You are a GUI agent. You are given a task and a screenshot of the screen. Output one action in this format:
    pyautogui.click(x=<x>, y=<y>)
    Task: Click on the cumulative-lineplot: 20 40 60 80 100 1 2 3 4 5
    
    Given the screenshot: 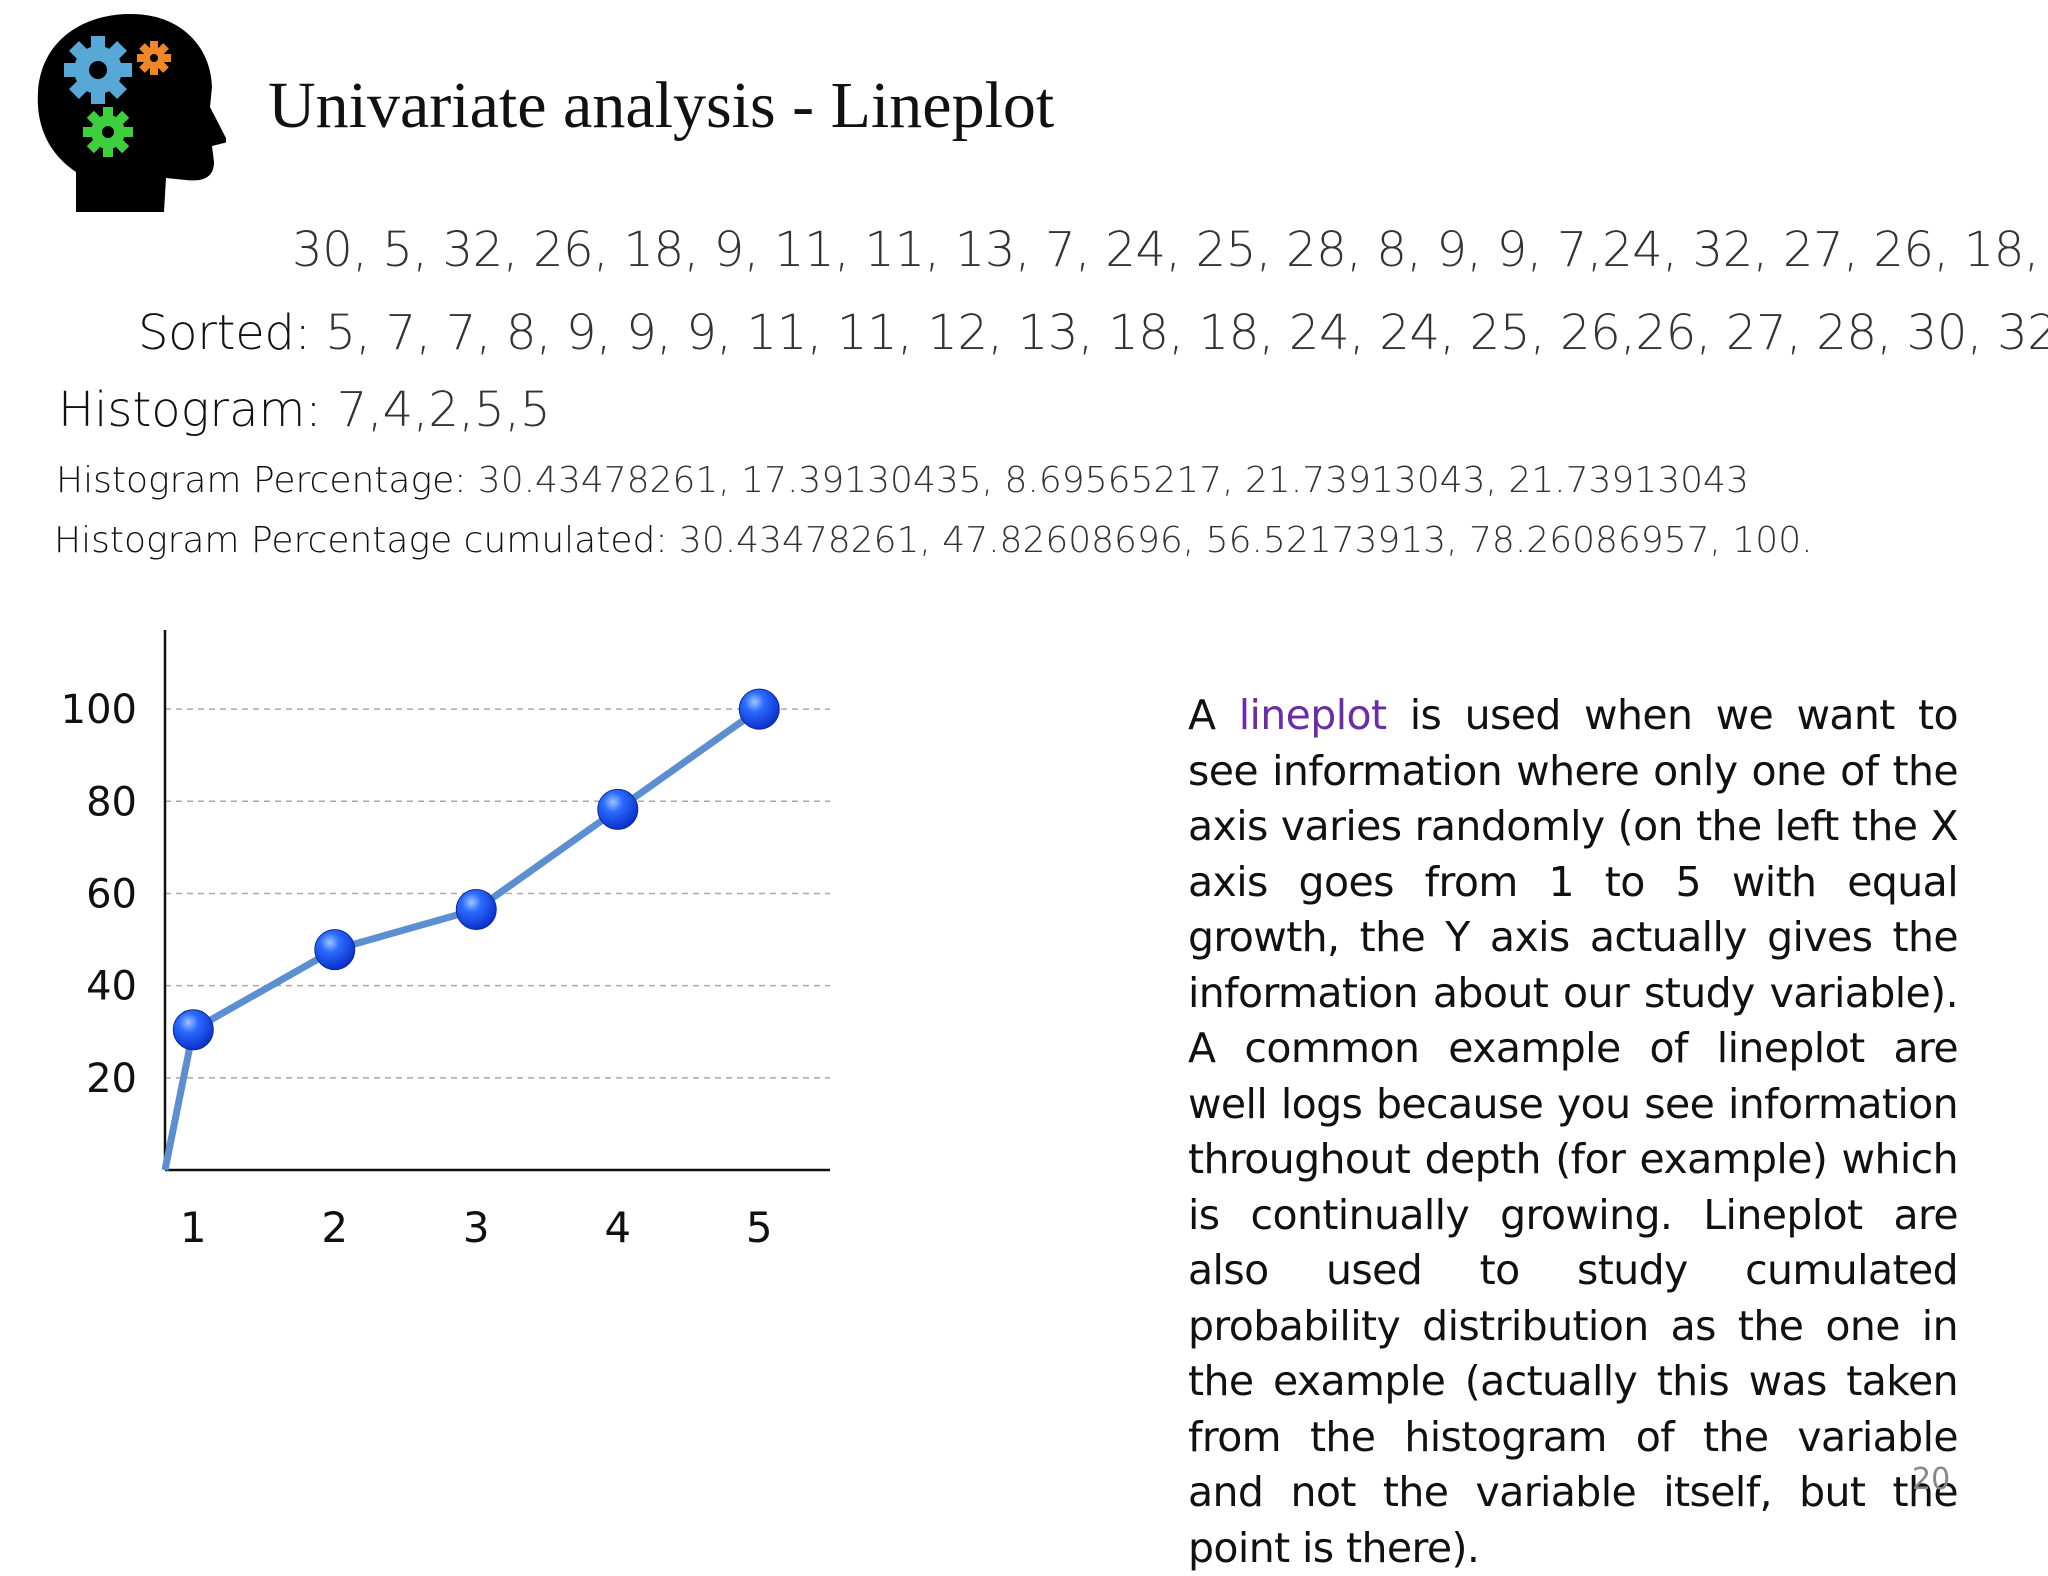 What is the action you would take?
    pyautogui.click(x=445, y=941)
    